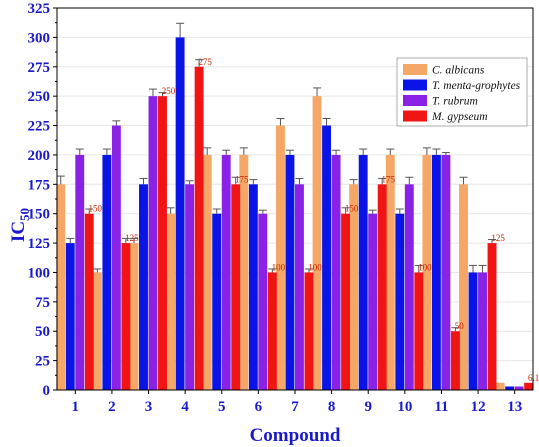 The width and height of the screenshot is (539, 447). Describe the element at coordinates (39, 127) in the screenshot. I see `y-tick-label: 225` at that location.